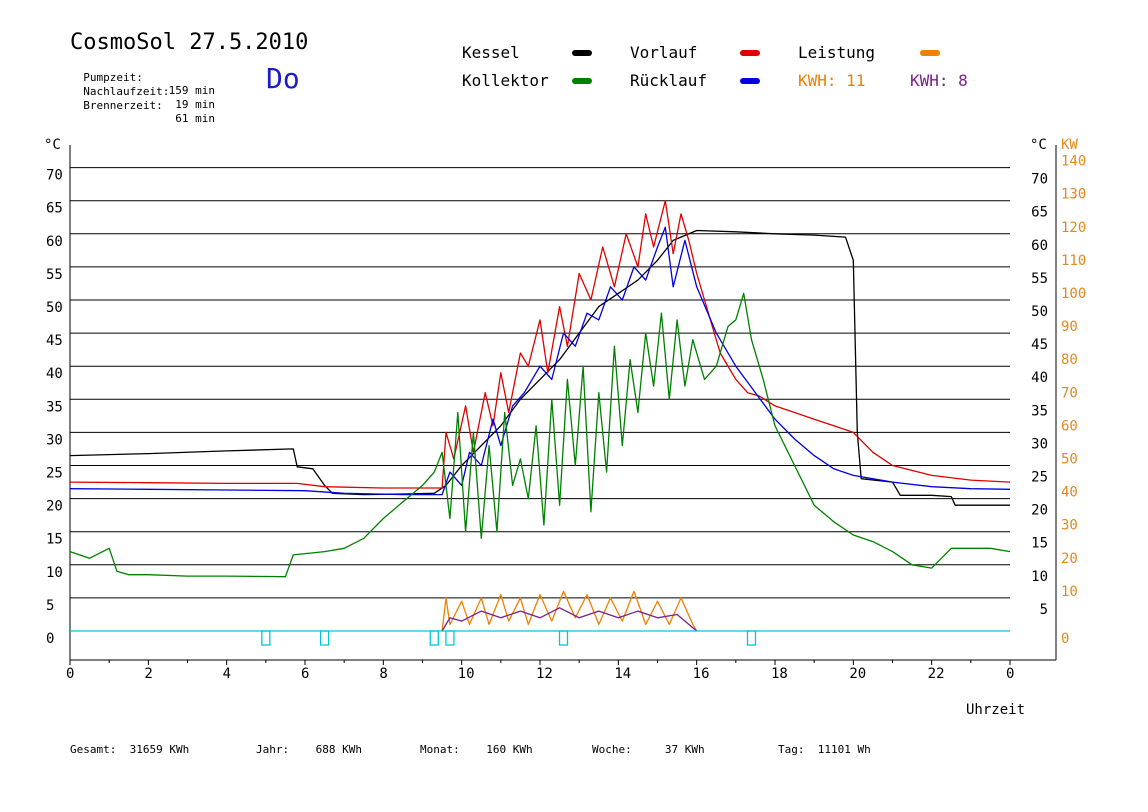 This screenshot has width=1148, height=812. I want to click on x-tick-label: 6, so click(305, 674).